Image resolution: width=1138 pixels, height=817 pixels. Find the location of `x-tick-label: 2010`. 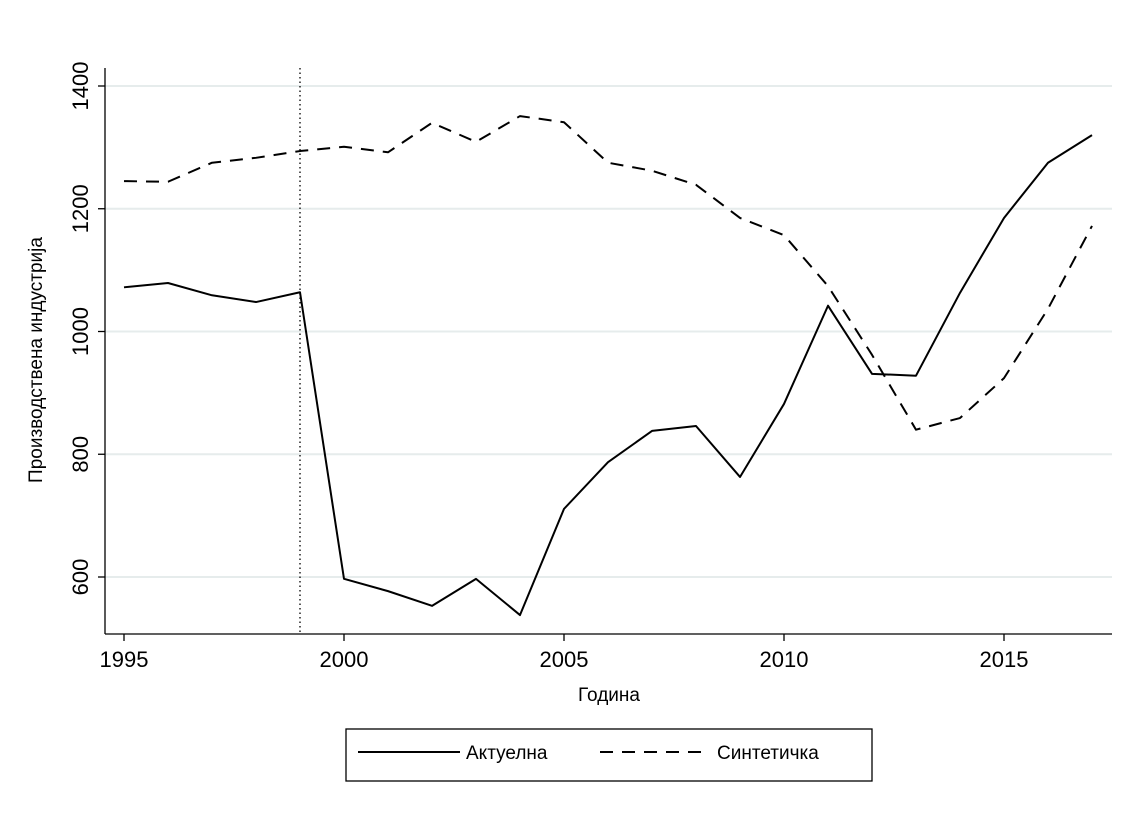

x-tick-label: 2010 is located at coordinates (784, 659).